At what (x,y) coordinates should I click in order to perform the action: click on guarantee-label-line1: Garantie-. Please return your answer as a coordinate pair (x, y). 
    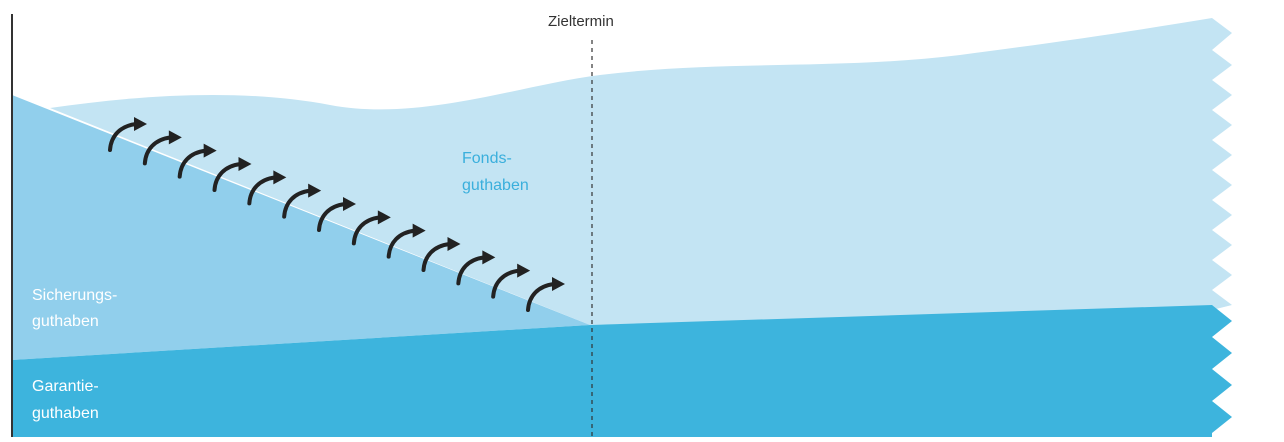
    Looking at the image, I should click on (65, 386).